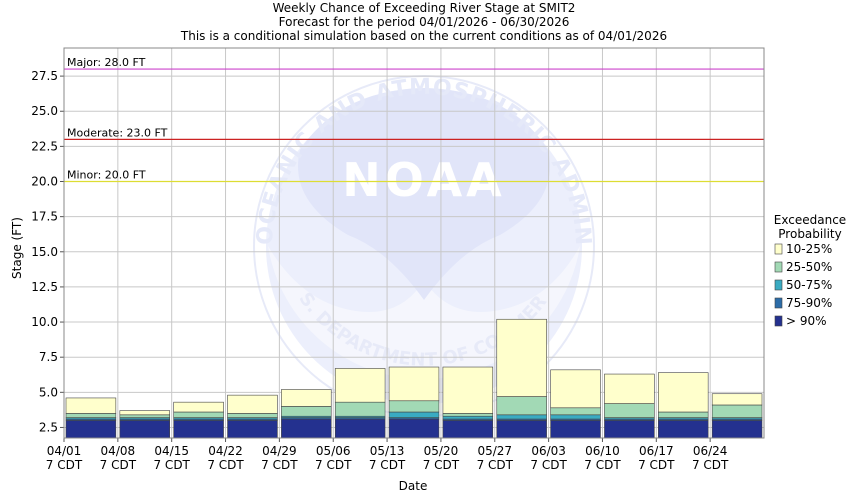 This screenshot has height=500, width=850. Describe the element at coordinates (44, 146) in the screenshot. I see `y-tick-label: 22.5` at that location.